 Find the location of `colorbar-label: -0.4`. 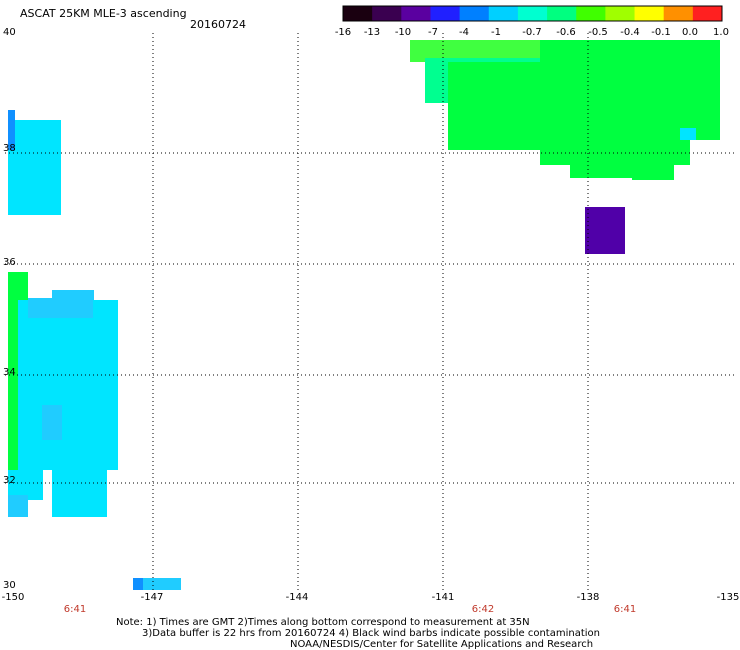

colorbar-label: -0.4 is located at coordinates (630, 32).